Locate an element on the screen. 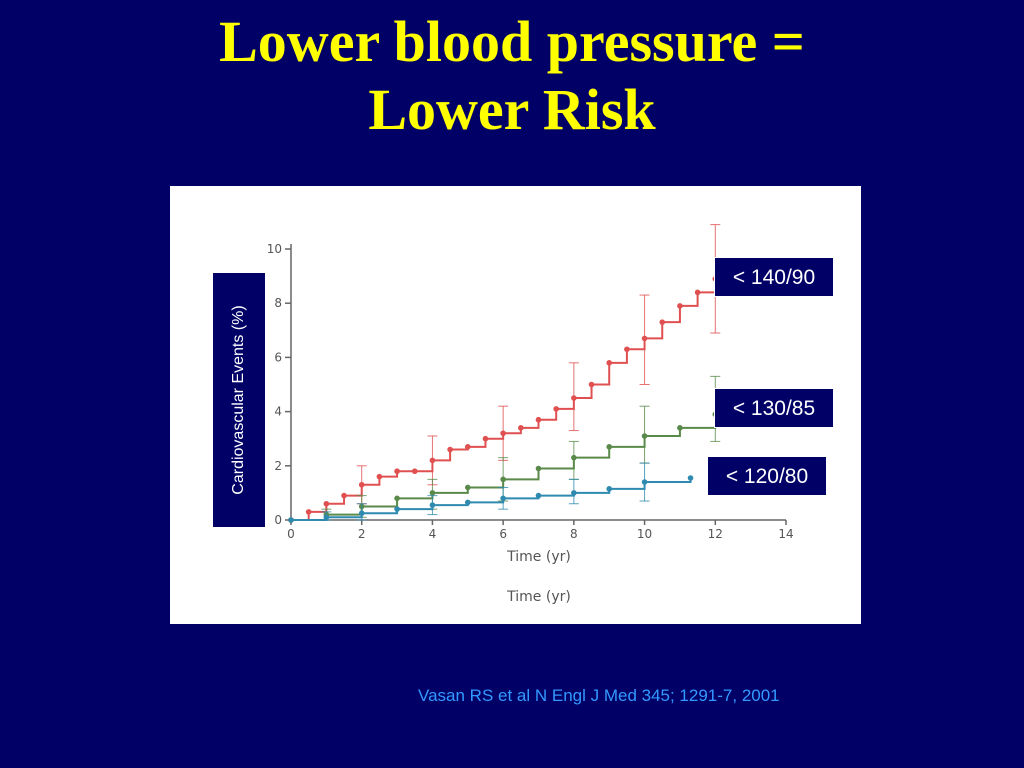  y-tick-label: 2 is located at coordinates (278, 466).